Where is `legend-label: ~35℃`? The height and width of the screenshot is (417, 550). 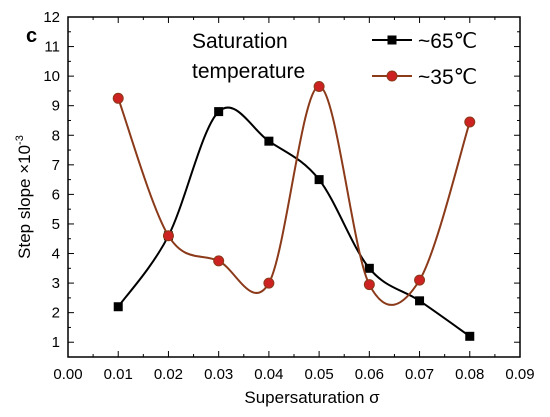 legend-label: ~35℃ is located at coordinates (447, 77).